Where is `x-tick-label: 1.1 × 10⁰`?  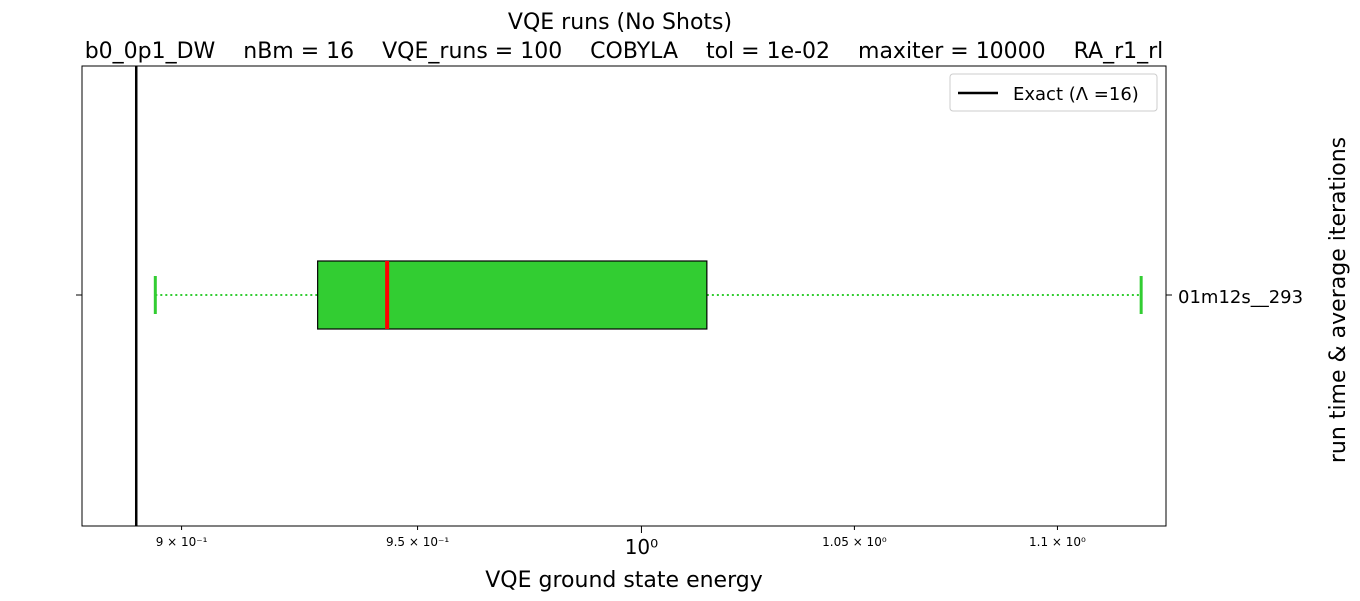
x-tick-label: 1.1 × 10⁰ is located at coordinates (1057, 542).